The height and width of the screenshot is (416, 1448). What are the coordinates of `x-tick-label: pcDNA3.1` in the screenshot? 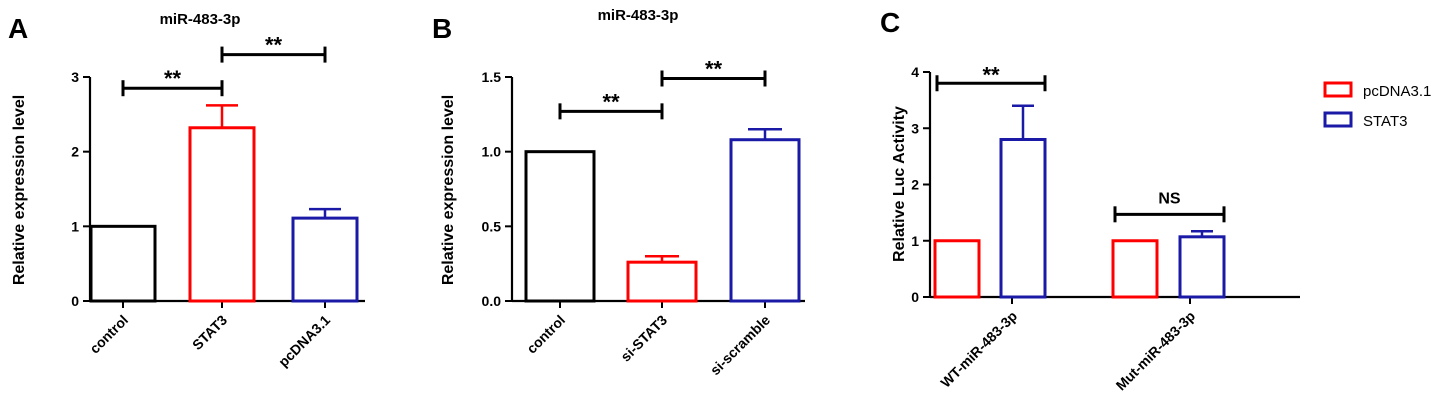 It's located at (304, 341).